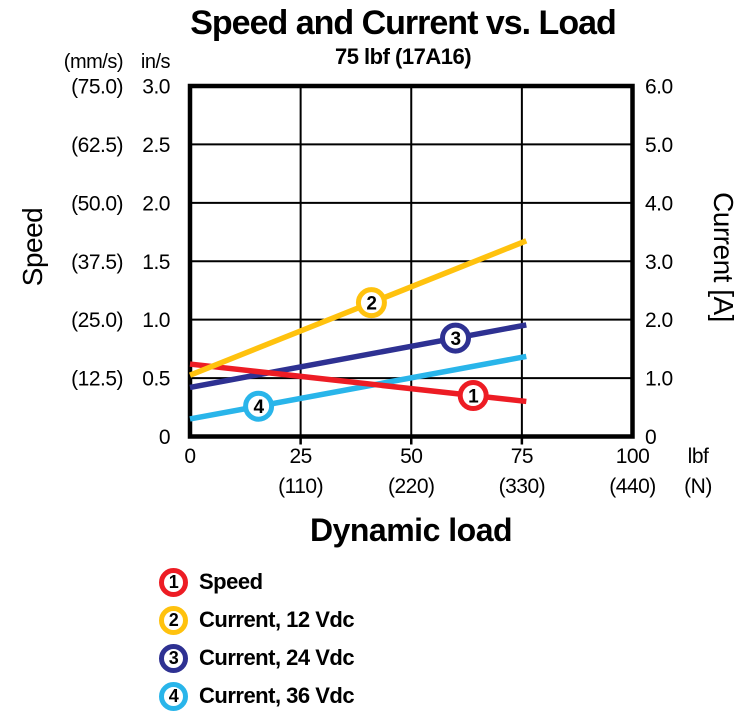 The image size is (750, 725). What do you see at coordinates (698, 456) in the screenshot?
I see `x-axis-unit-lbf: lbf` at bounding box center [698, 456].